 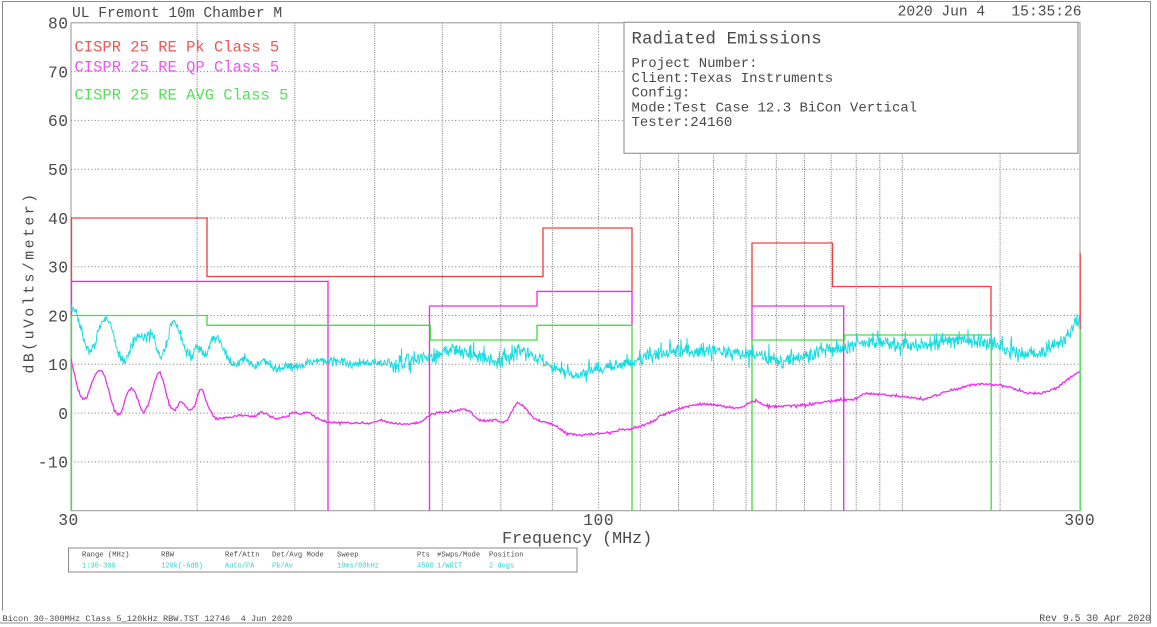 I want to click on svg-text: Ref/Attn, so click(x=242, y=556).